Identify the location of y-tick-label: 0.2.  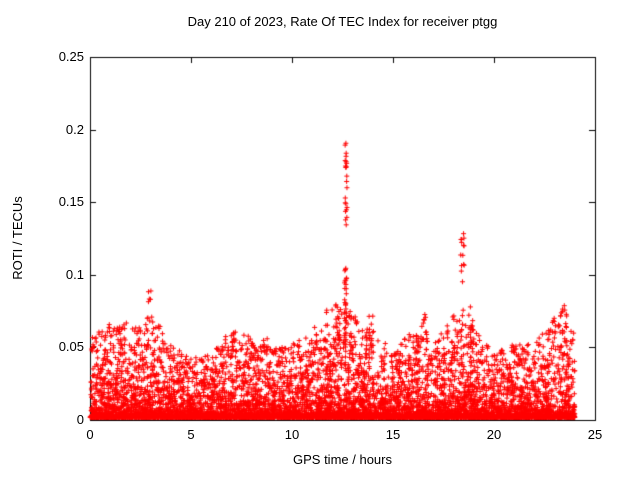
(74, 129).